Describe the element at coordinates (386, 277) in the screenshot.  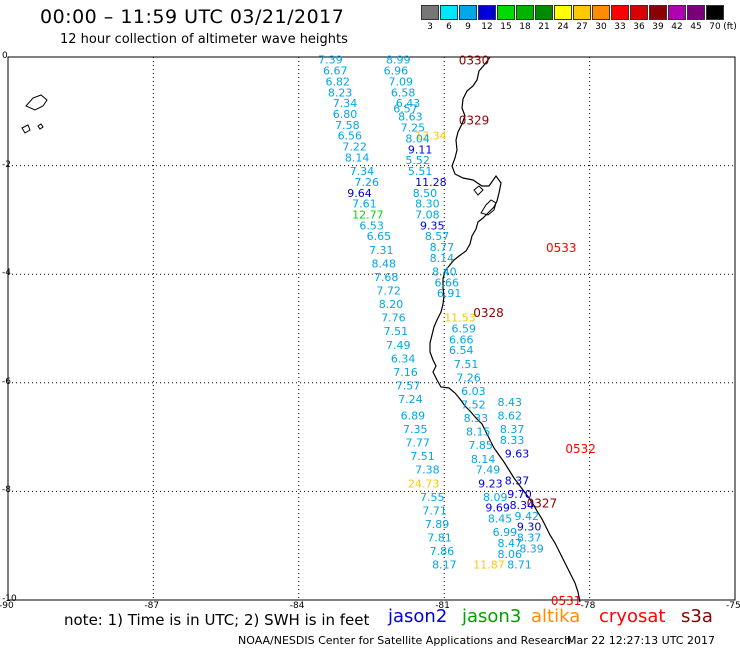
I see `wave-height-value: 7.68` at that location.